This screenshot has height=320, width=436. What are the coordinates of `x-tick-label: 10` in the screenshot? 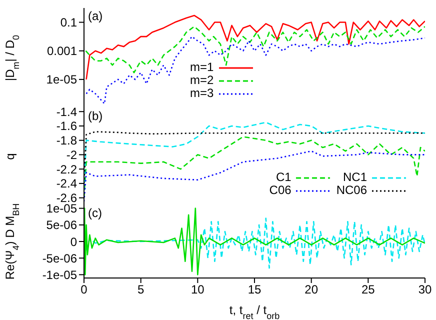 It's located at (197, 289).